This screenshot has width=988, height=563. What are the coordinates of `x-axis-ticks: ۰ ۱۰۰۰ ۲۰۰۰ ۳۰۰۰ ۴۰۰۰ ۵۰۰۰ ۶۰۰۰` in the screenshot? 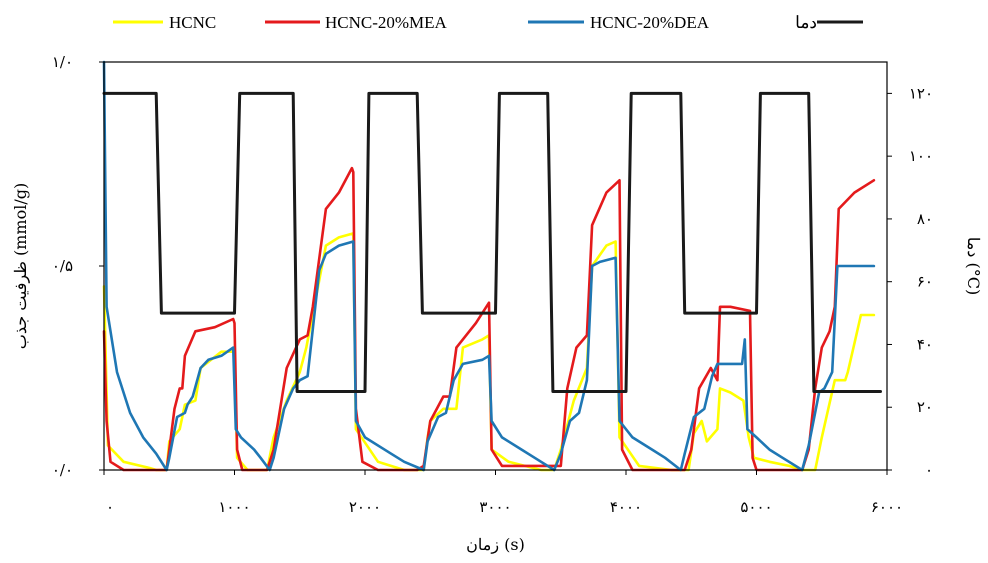 It's located at (503, 493).